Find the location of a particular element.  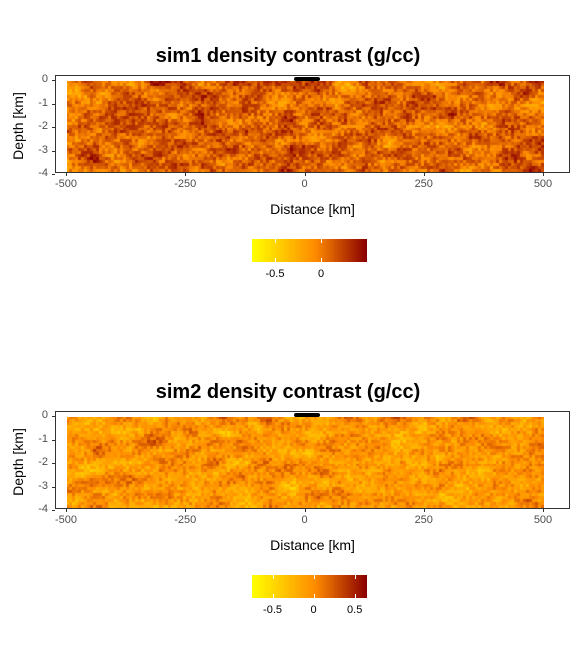

chart-title: sim1 density contrast (g/cc) is located at coordinates (288, 56).